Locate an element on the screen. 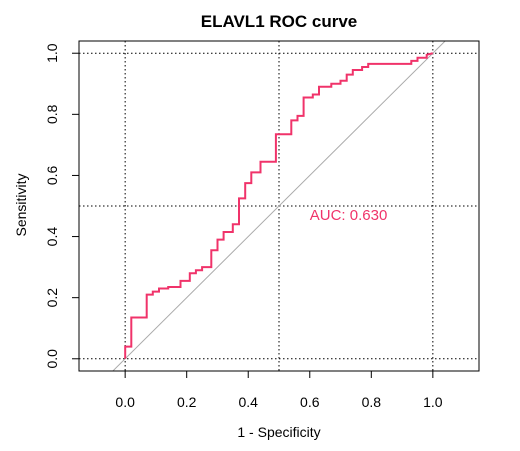 This screenshot has width=520, height=451. y-axis: 0.0 0.2 0.4 0.6 0.8 1.0 is located at coordinates (61, 206).